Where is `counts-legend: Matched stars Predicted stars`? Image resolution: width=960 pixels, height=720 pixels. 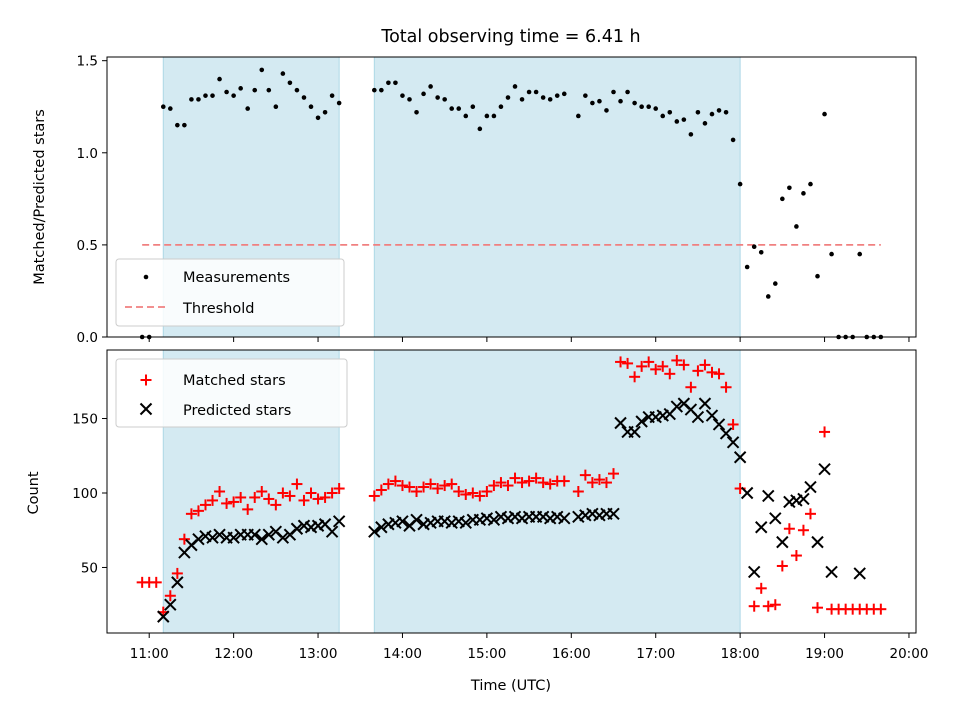 counts-legend: Matched stars Predicted stars is located at coordinates (231, 393).